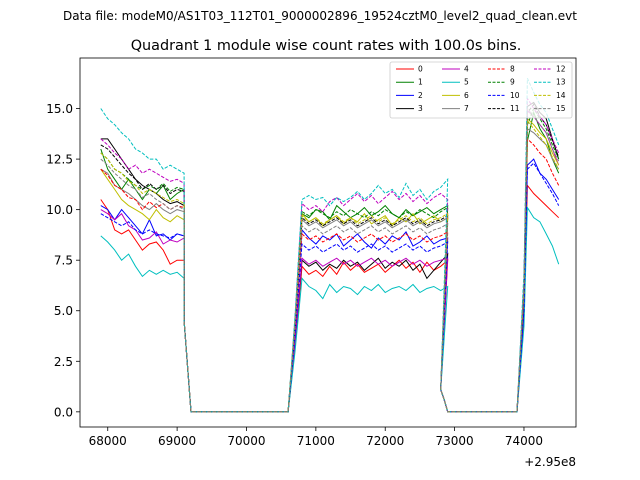  Describe the element at coordinates (466, 69) in the screenshot. I see `legend-label-4: 4` at that location.